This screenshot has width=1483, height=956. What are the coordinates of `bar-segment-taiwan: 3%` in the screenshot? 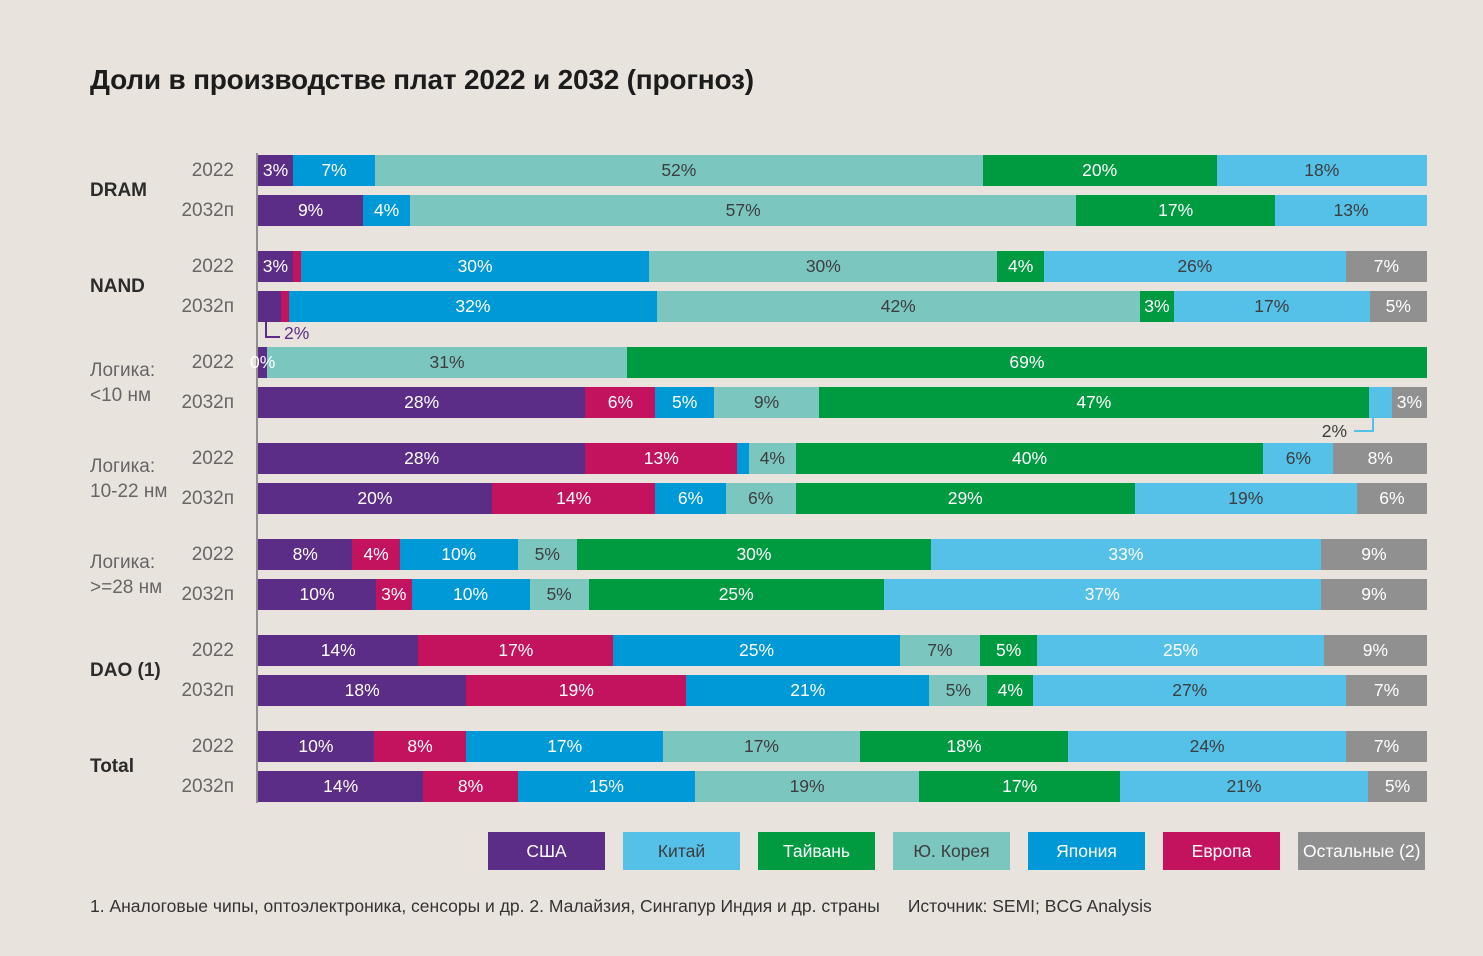 It's located at (1157, 306).